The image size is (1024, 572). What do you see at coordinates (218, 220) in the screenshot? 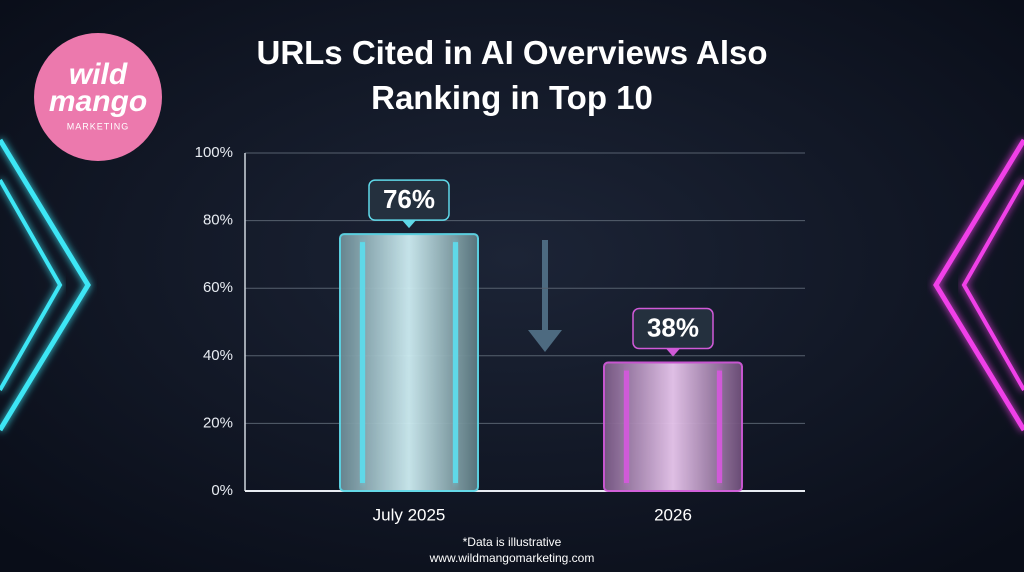
I see `y-tick-label: 80%` at bounding box center [218, 220].